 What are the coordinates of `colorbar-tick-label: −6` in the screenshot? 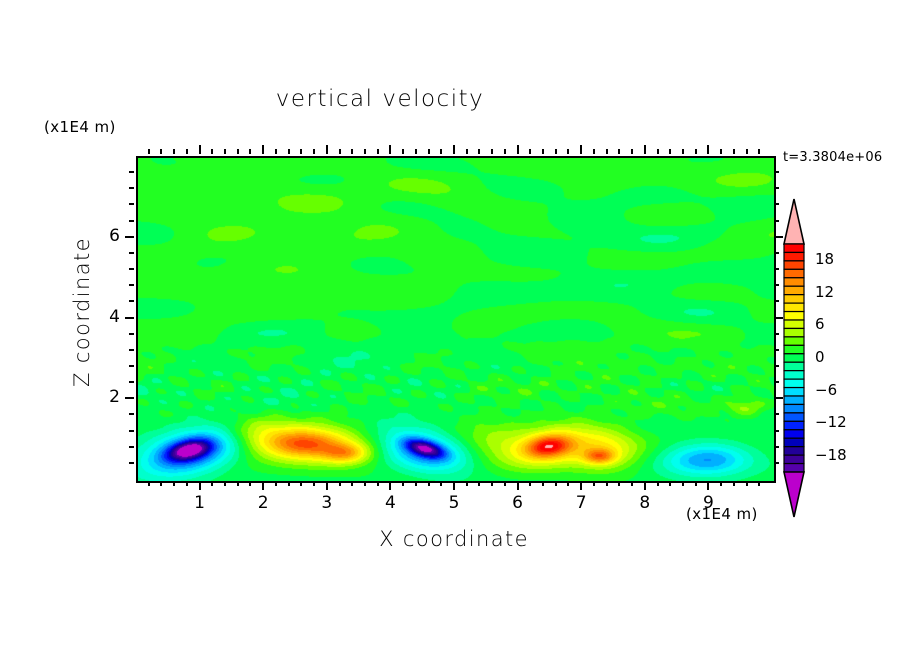 It's located at (826, 389).